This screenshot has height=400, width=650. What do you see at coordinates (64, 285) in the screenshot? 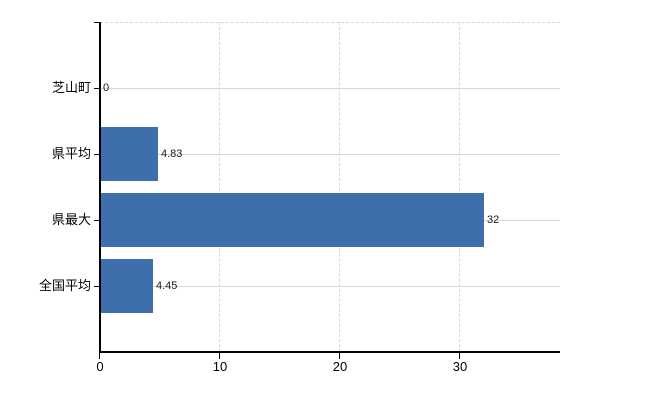
I see `y-axis-category-label: 全国平均` at bounding box center [64, 285].